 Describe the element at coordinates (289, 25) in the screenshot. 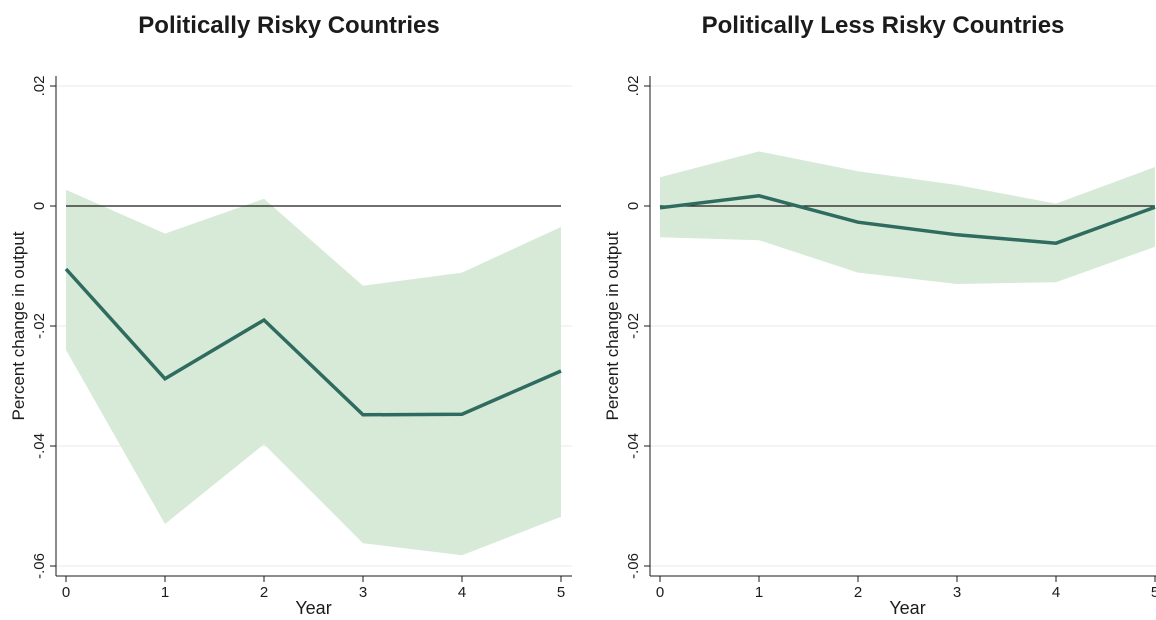

I see `chart-title: Politically Risky Countries` at that location.